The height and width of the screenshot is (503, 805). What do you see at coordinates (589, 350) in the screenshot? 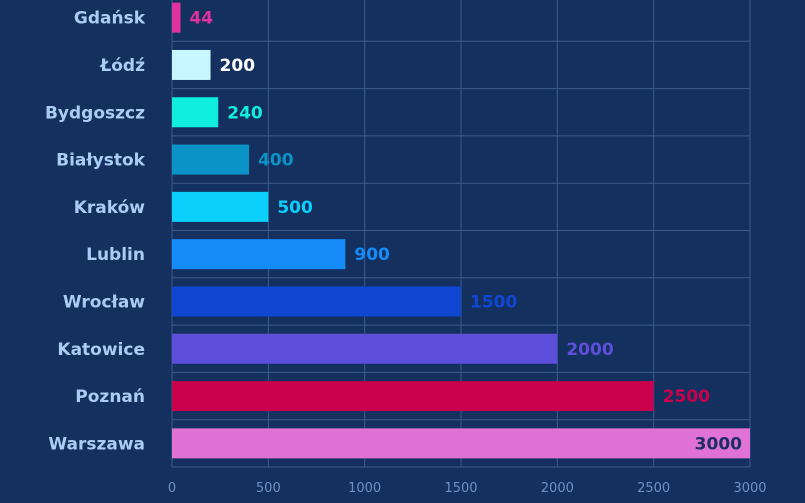
I see `value-label: 2000` at bounding box center [589, 350].